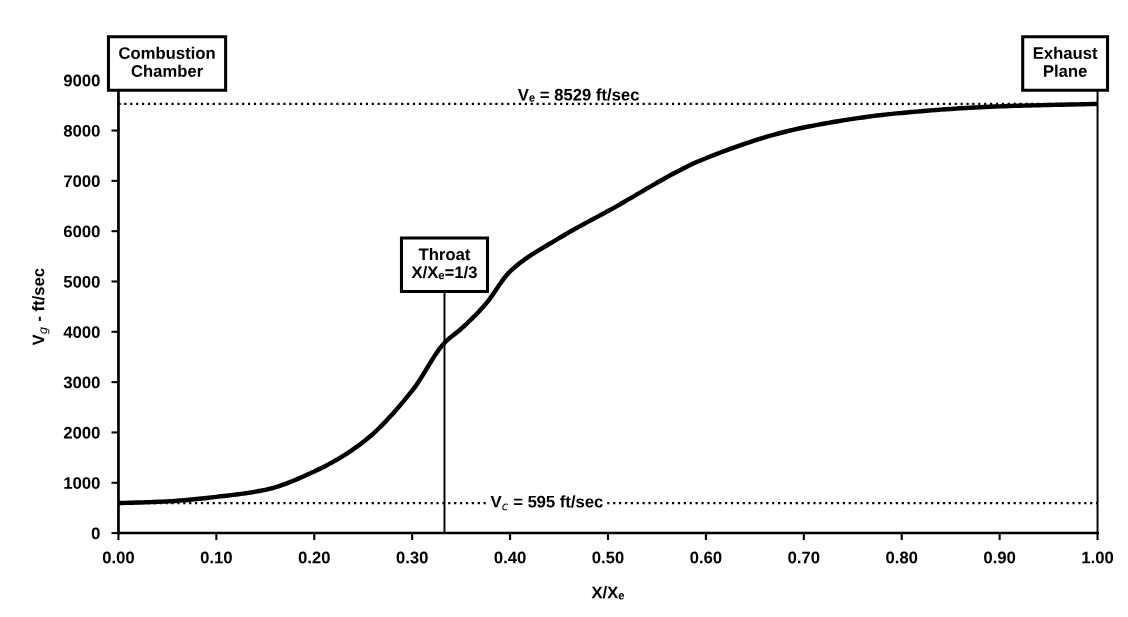  What do you see at coordinates (1098, 557) in the screenshot?
I see `x-tick-label: 1.00` at bounding box center [1098, 557].